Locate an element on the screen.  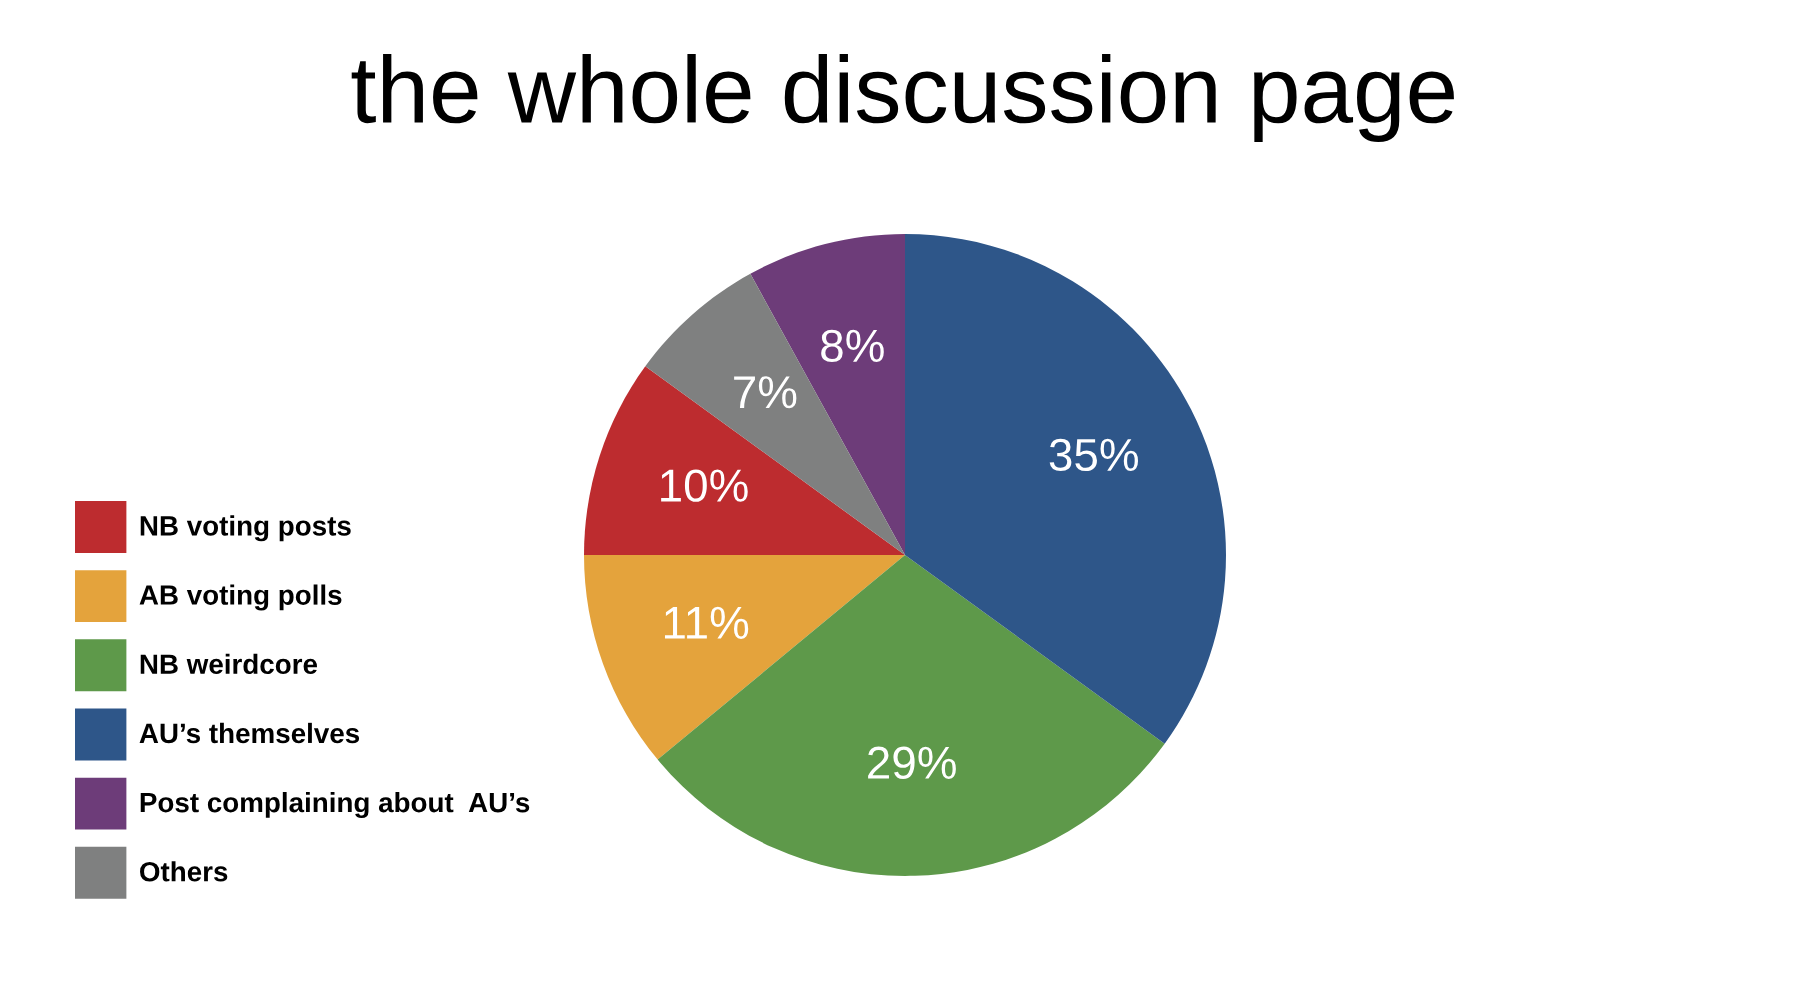
chart-title: the whole discussion page is located at coordinates (902, 98).